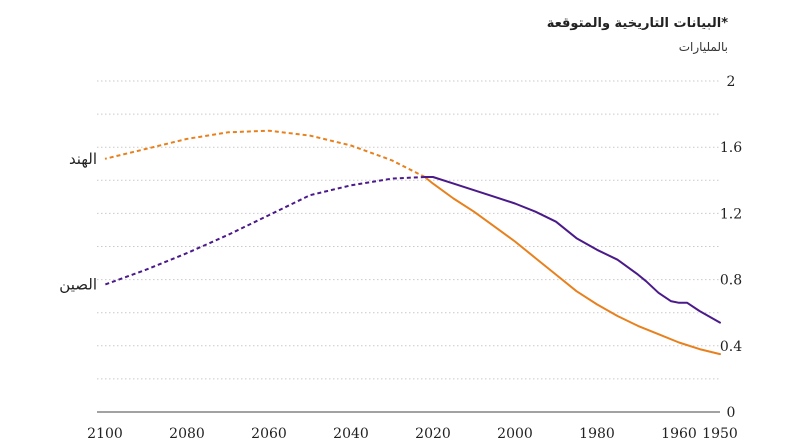  Describe the element at coordinates (351, 434) in the screenshot. I see `x-tick-label: 2040` at that location.